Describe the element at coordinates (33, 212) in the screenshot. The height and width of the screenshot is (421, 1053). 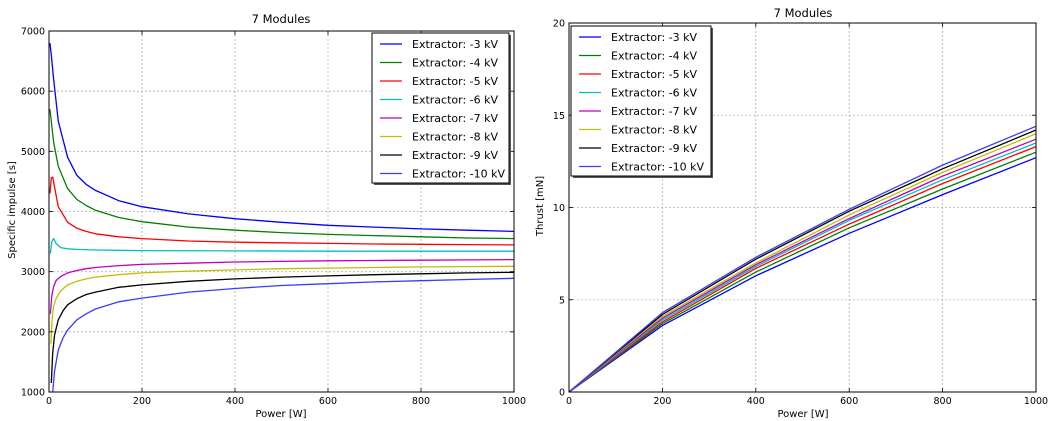
I see `y-tick-label: 4000` at that location.